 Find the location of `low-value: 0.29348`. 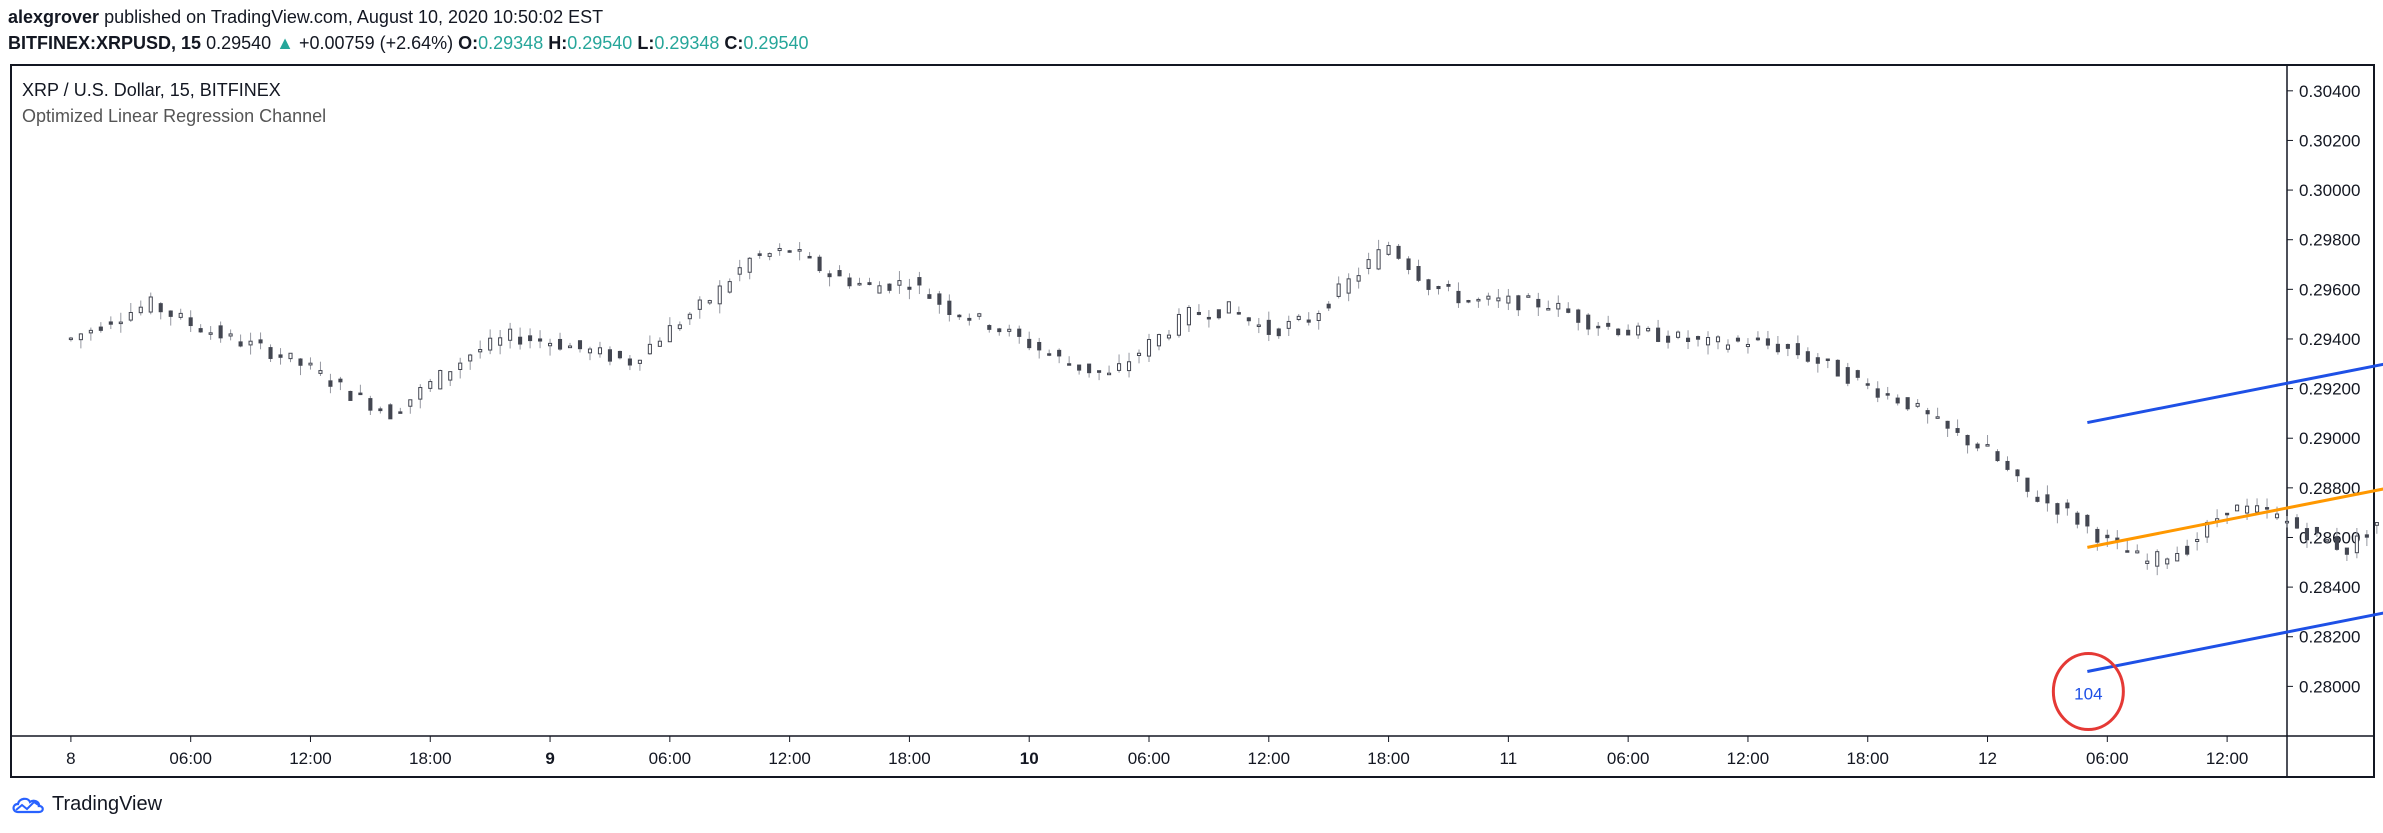

low-value: 0.29348 is located at coordinates (687, 43).